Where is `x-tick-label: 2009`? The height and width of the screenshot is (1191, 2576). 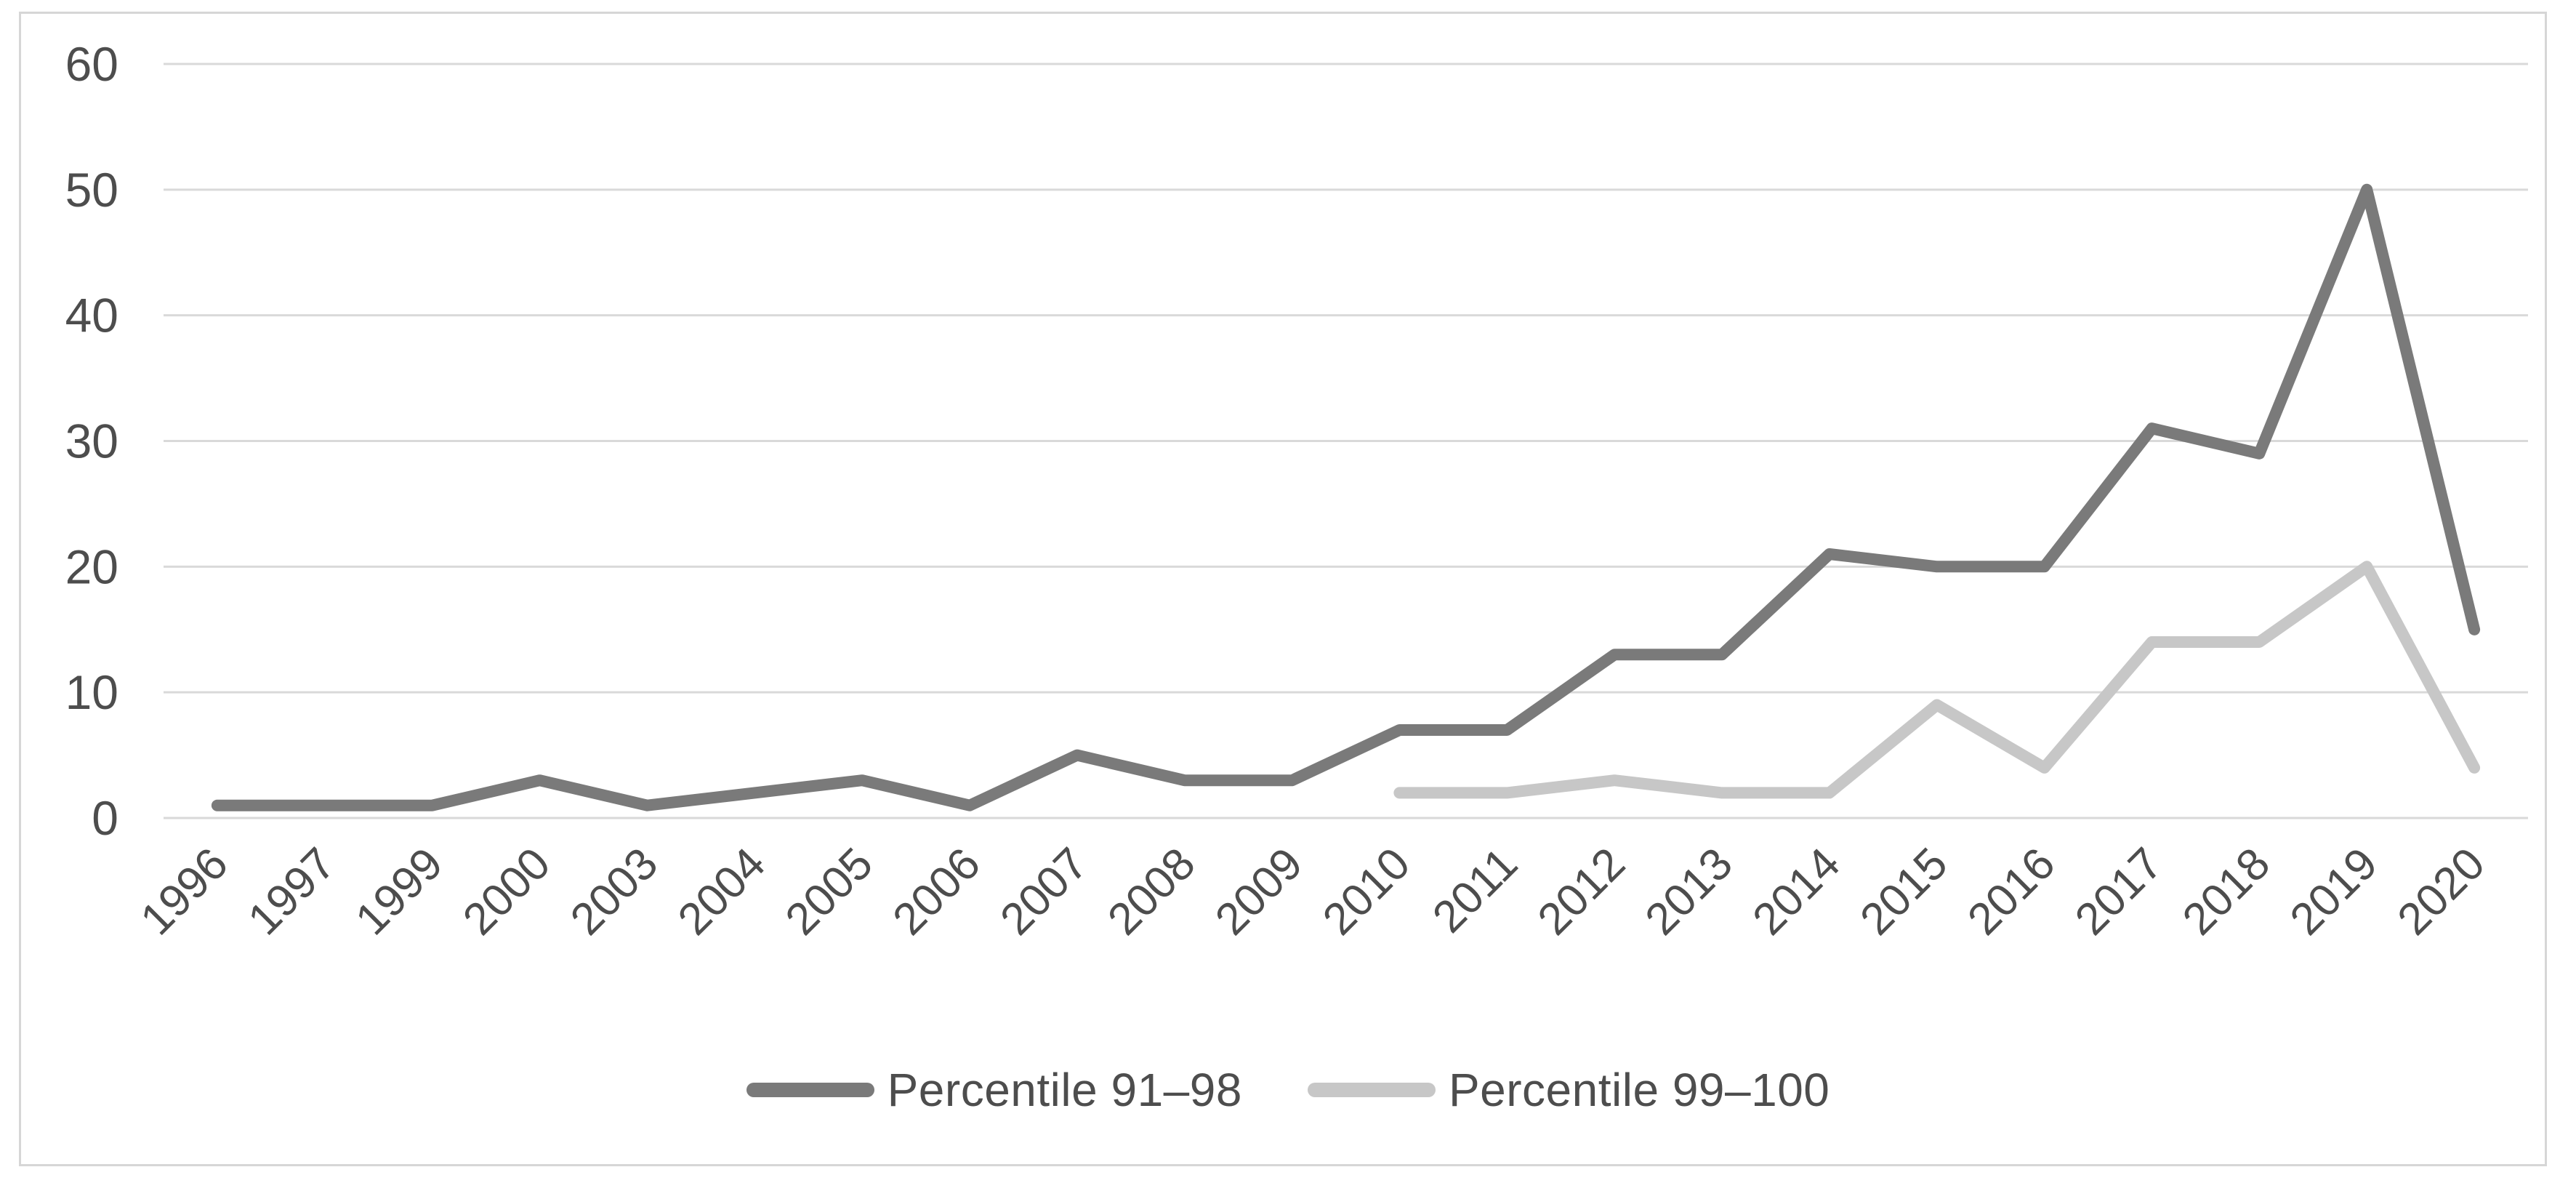
x-tick-label: 2009 is located at coordinates (1259, 891).